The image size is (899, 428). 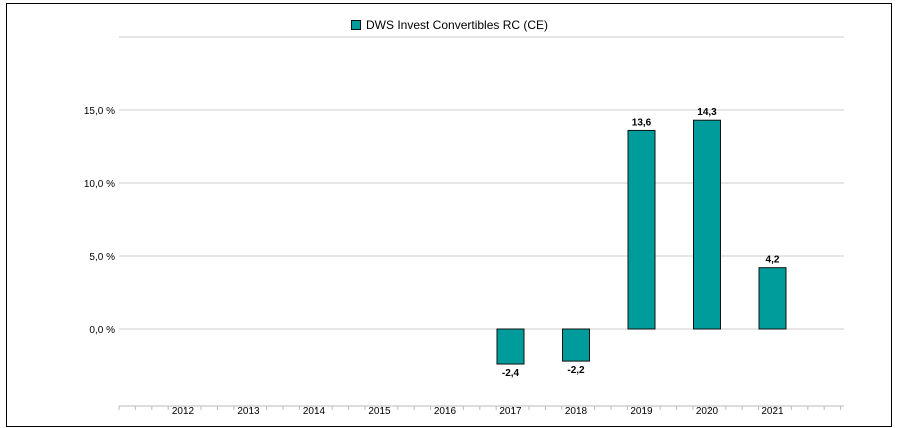 What do you see at coordinates (642, 122) in the screenshot?
I see `data-label-2019: 13,6` at bounding box center [642, 122].